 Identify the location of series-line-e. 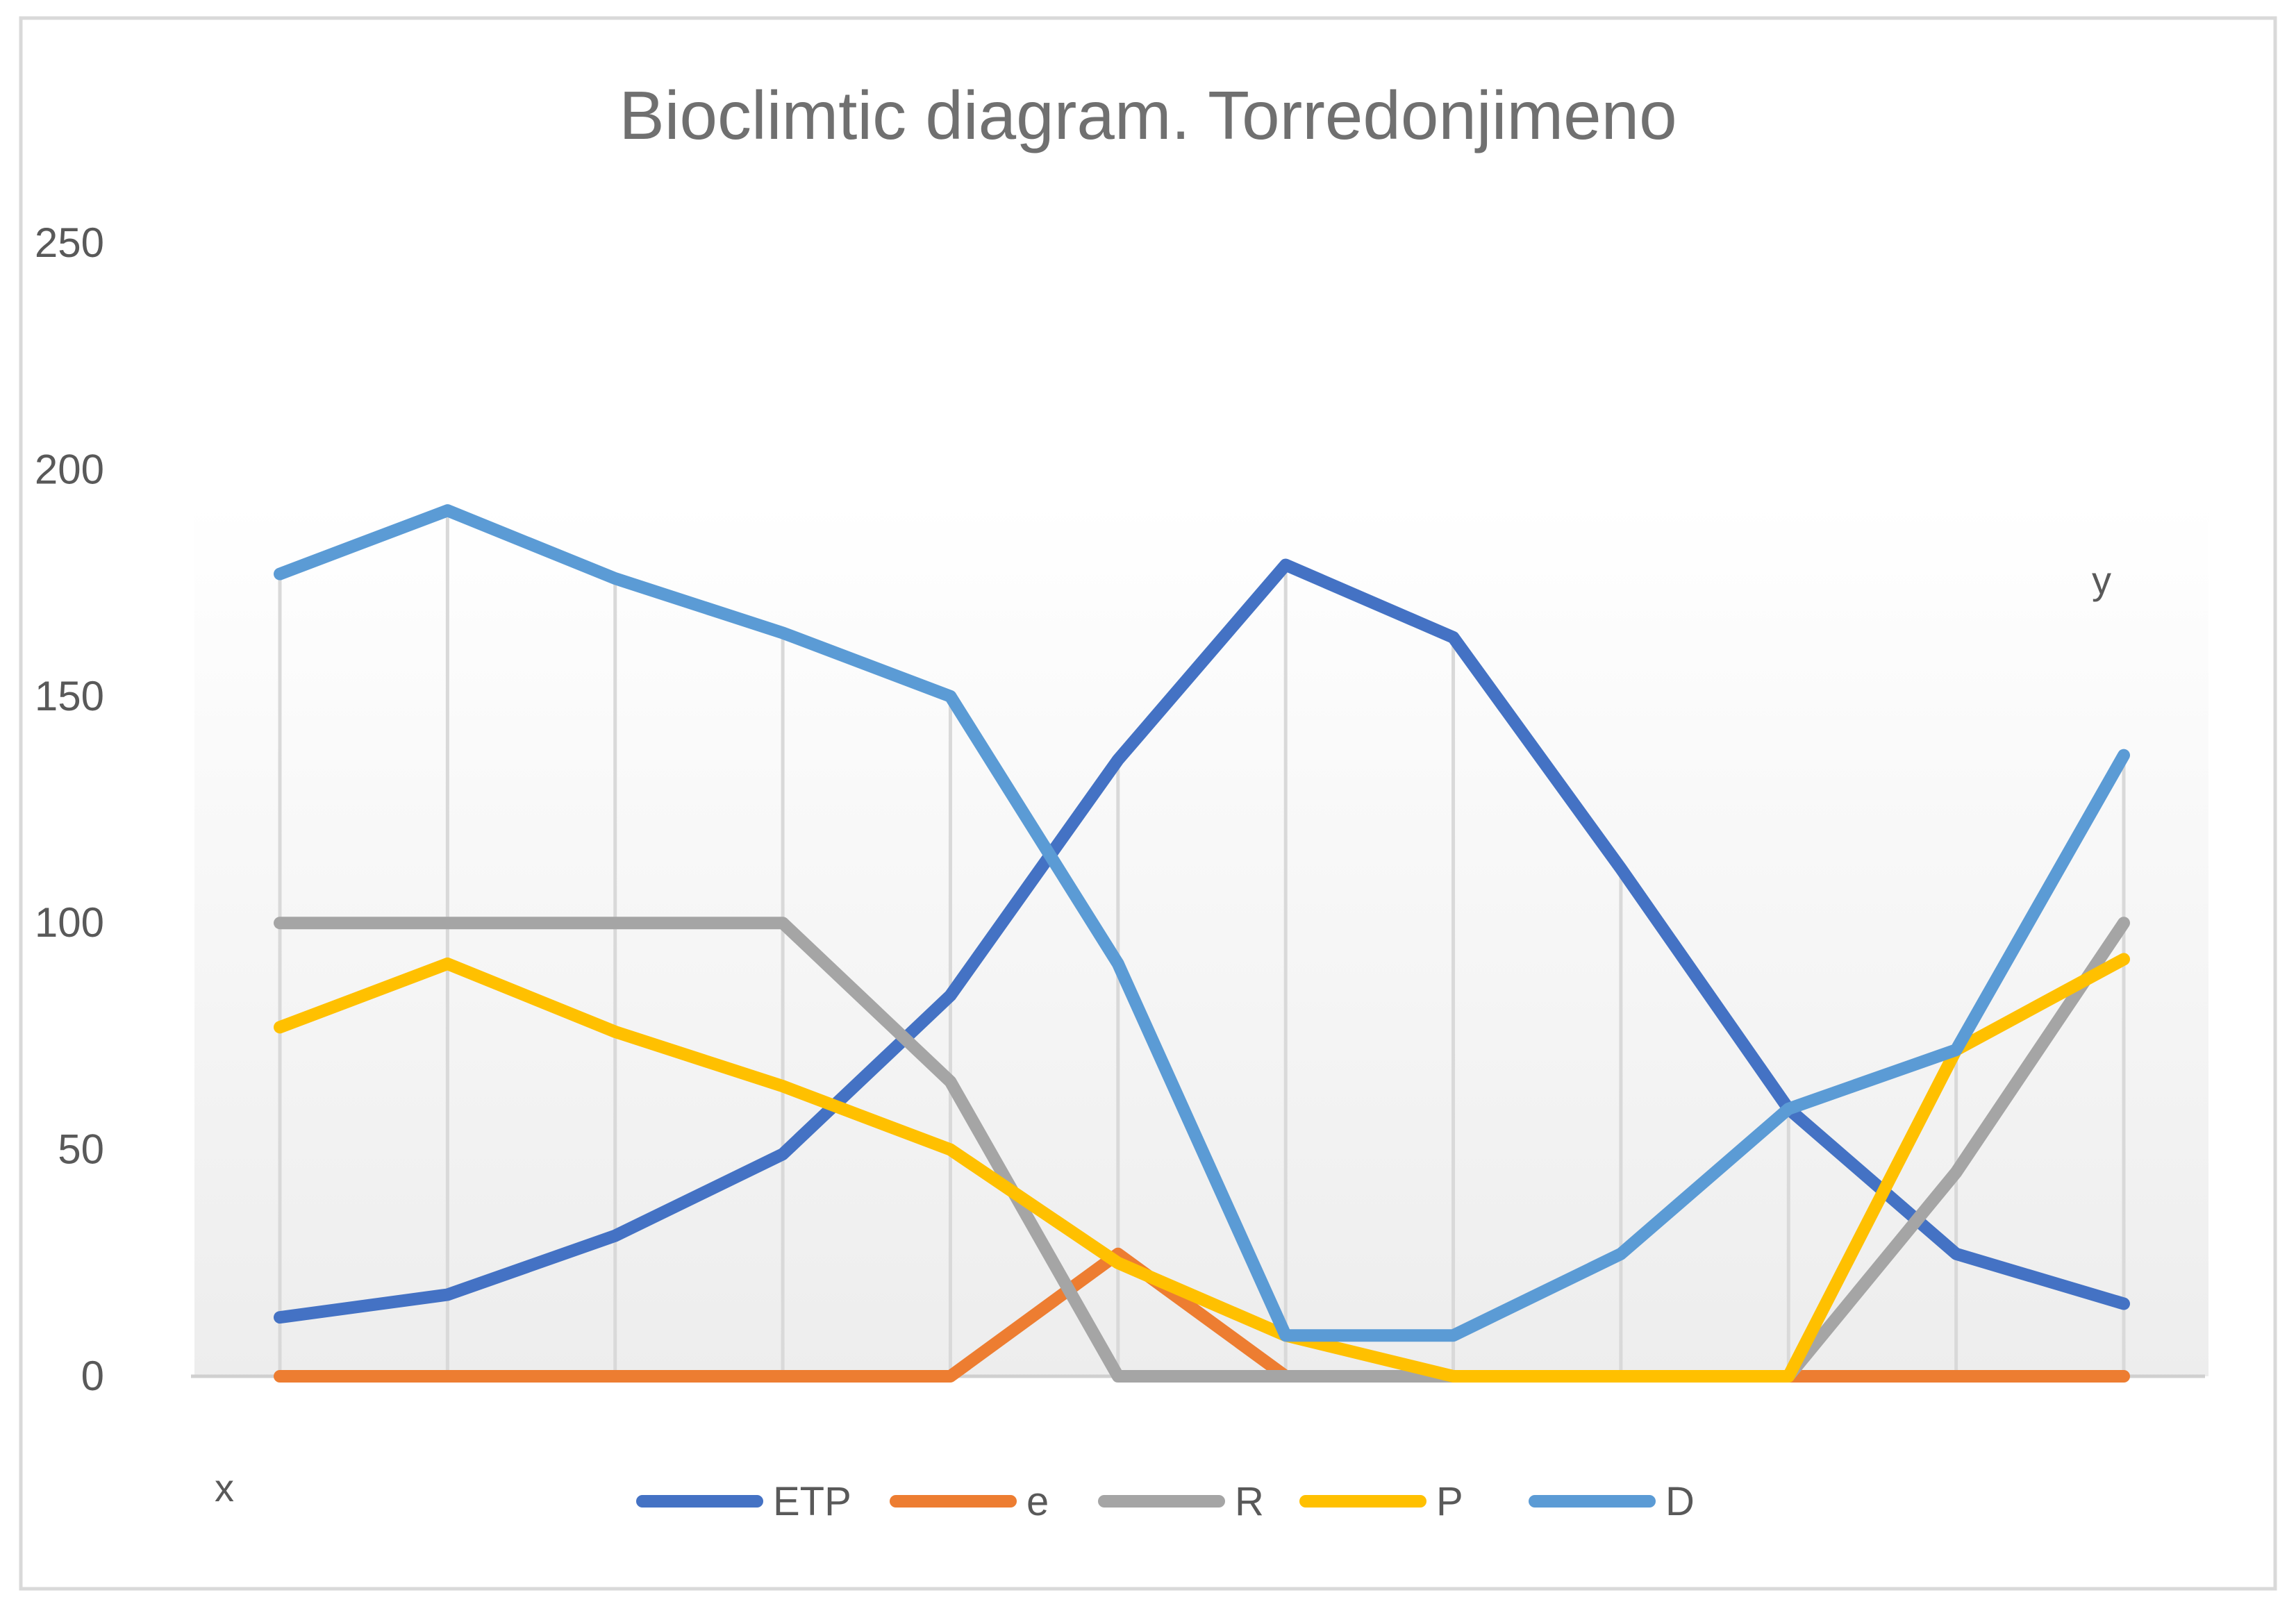
(1202, 1315).